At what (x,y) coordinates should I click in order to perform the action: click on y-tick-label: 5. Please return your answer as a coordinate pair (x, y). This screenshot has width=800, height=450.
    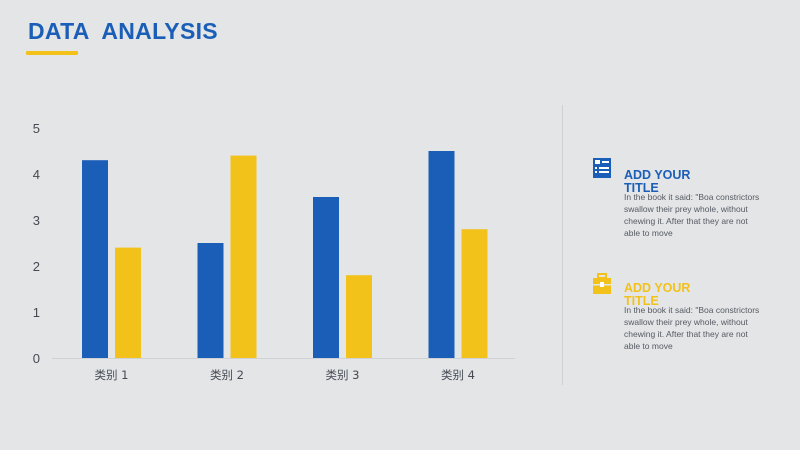
    Looking at the image, I should click on (36, 128).